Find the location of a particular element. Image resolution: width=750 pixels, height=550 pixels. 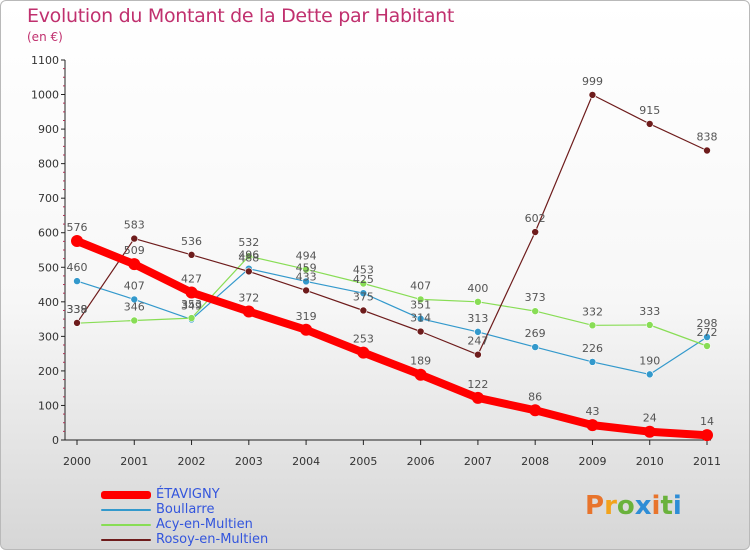

legend-item-rosoy-en-multien: Rosoy-en-Multien is located at coordinates (184, 539).